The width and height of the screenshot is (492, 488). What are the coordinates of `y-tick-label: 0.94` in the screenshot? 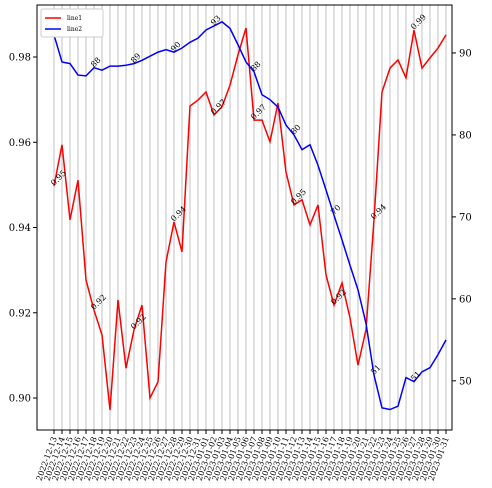 It's located at (20, 228).